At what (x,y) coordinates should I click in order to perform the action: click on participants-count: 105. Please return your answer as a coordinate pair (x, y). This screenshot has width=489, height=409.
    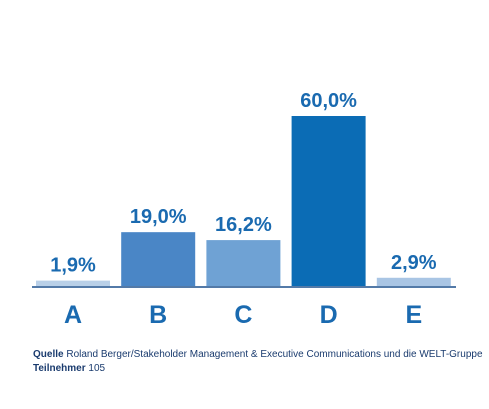
    Looking at the image, I should click on (96, 368).